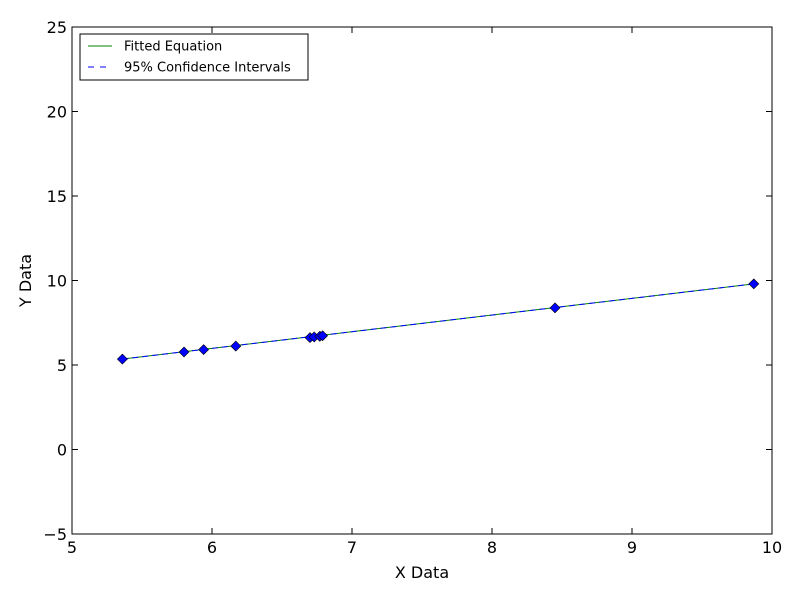 The width and height of the screenshot is (800, 600). What do you see at coordinates (55, 534) in the screenshot?
I see `y-tick-label: −5` at bounding box center [55, 534].